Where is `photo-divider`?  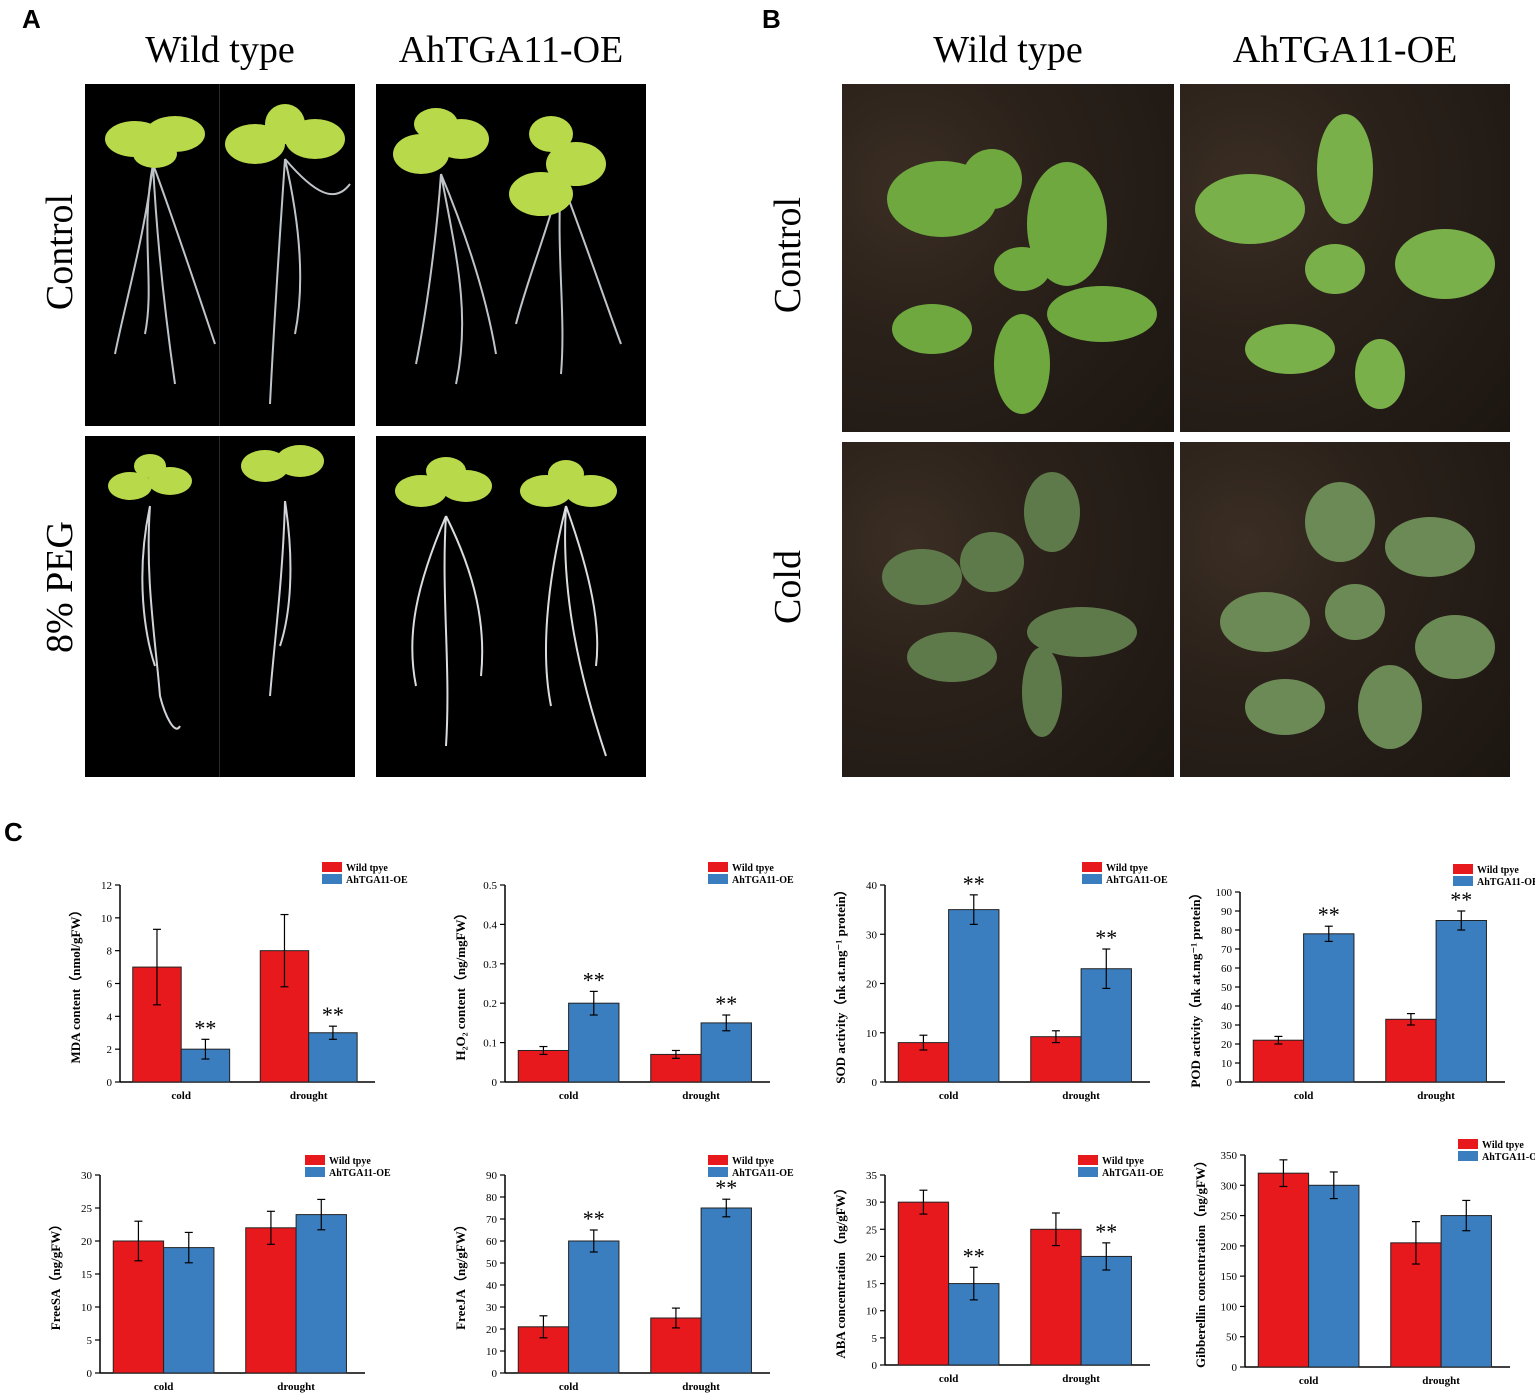 photo-divider is located at coordinates (219, 606).